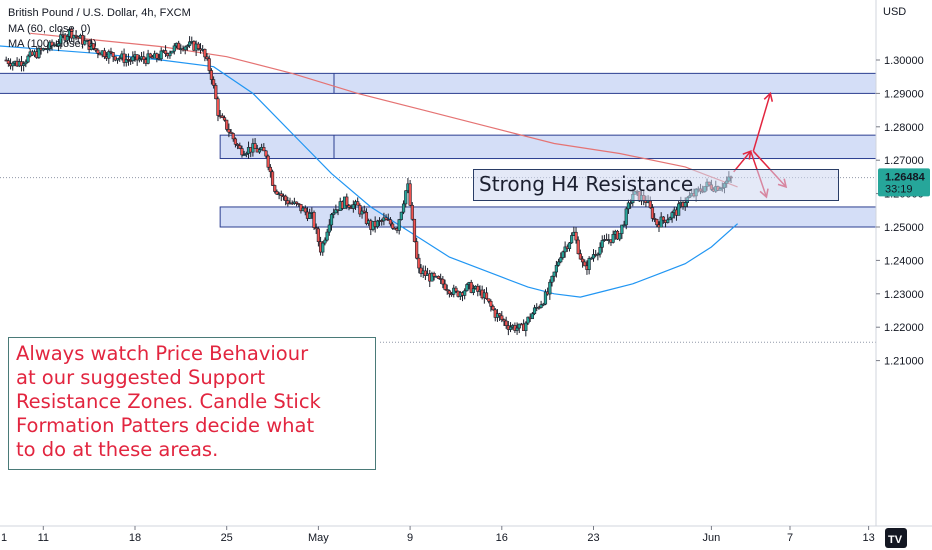 This screenshot has width=932, height=550. Describe the element at coordinates (49, 29) in the screenshot. I see `ma60-legend: MA (60, close, 0)` at that location.